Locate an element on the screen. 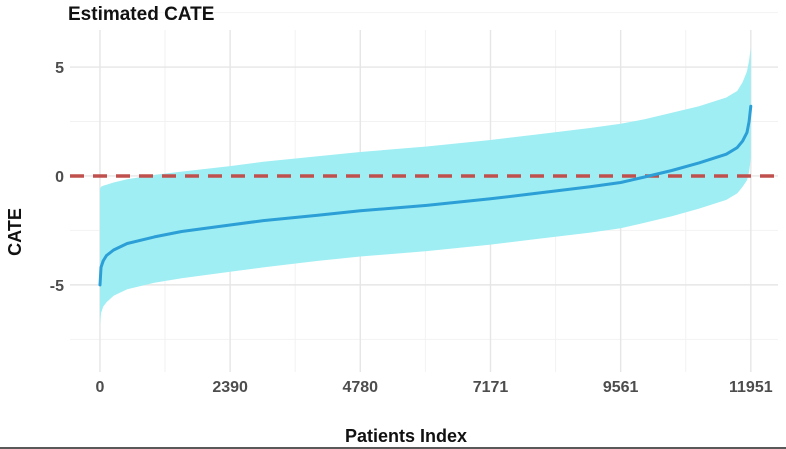 The height and width of the screenshot is (449, 786). x-axis-title: Patients Index is located at coordinates (406, 436).